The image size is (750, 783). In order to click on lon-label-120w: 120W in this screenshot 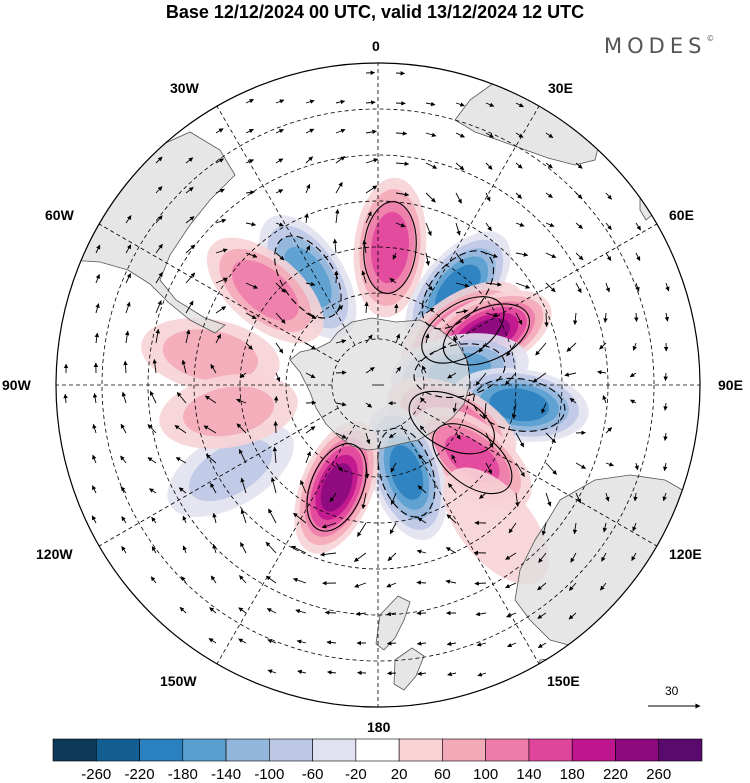, I will do `click(54, 554)`.